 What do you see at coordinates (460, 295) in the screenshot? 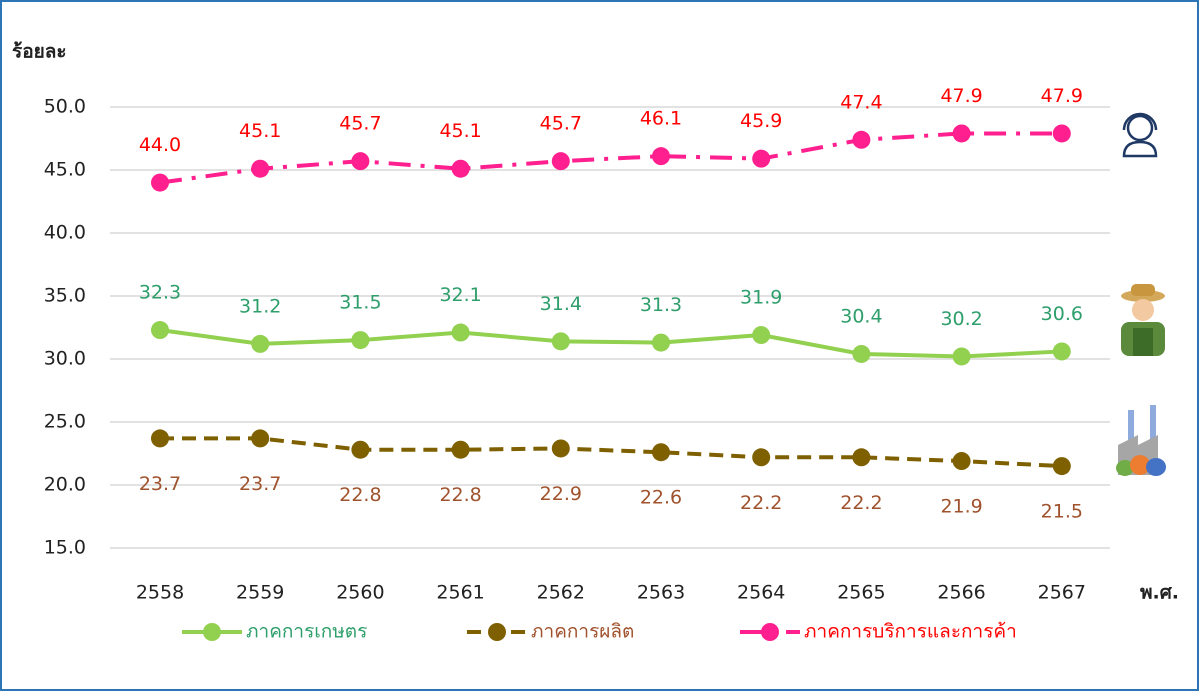
I see `data-label: 32.1` at bounding box center [460, 295].